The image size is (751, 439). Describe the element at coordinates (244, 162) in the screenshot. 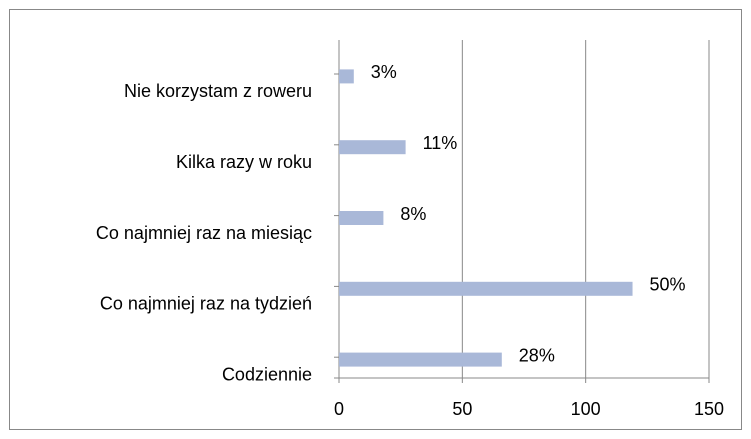

I see `y-tick-label: Kilka razy w roku` at that location.